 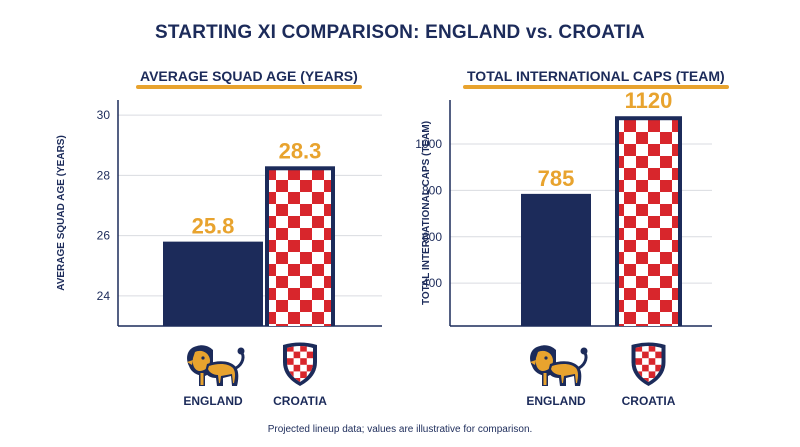 I want to click on y-tick-label: 600, so click(x=432, y=237).